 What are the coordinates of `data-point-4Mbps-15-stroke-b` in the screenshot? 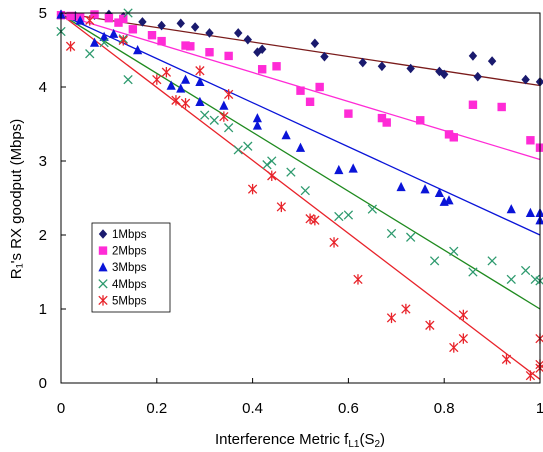 It's located at (339, 216).